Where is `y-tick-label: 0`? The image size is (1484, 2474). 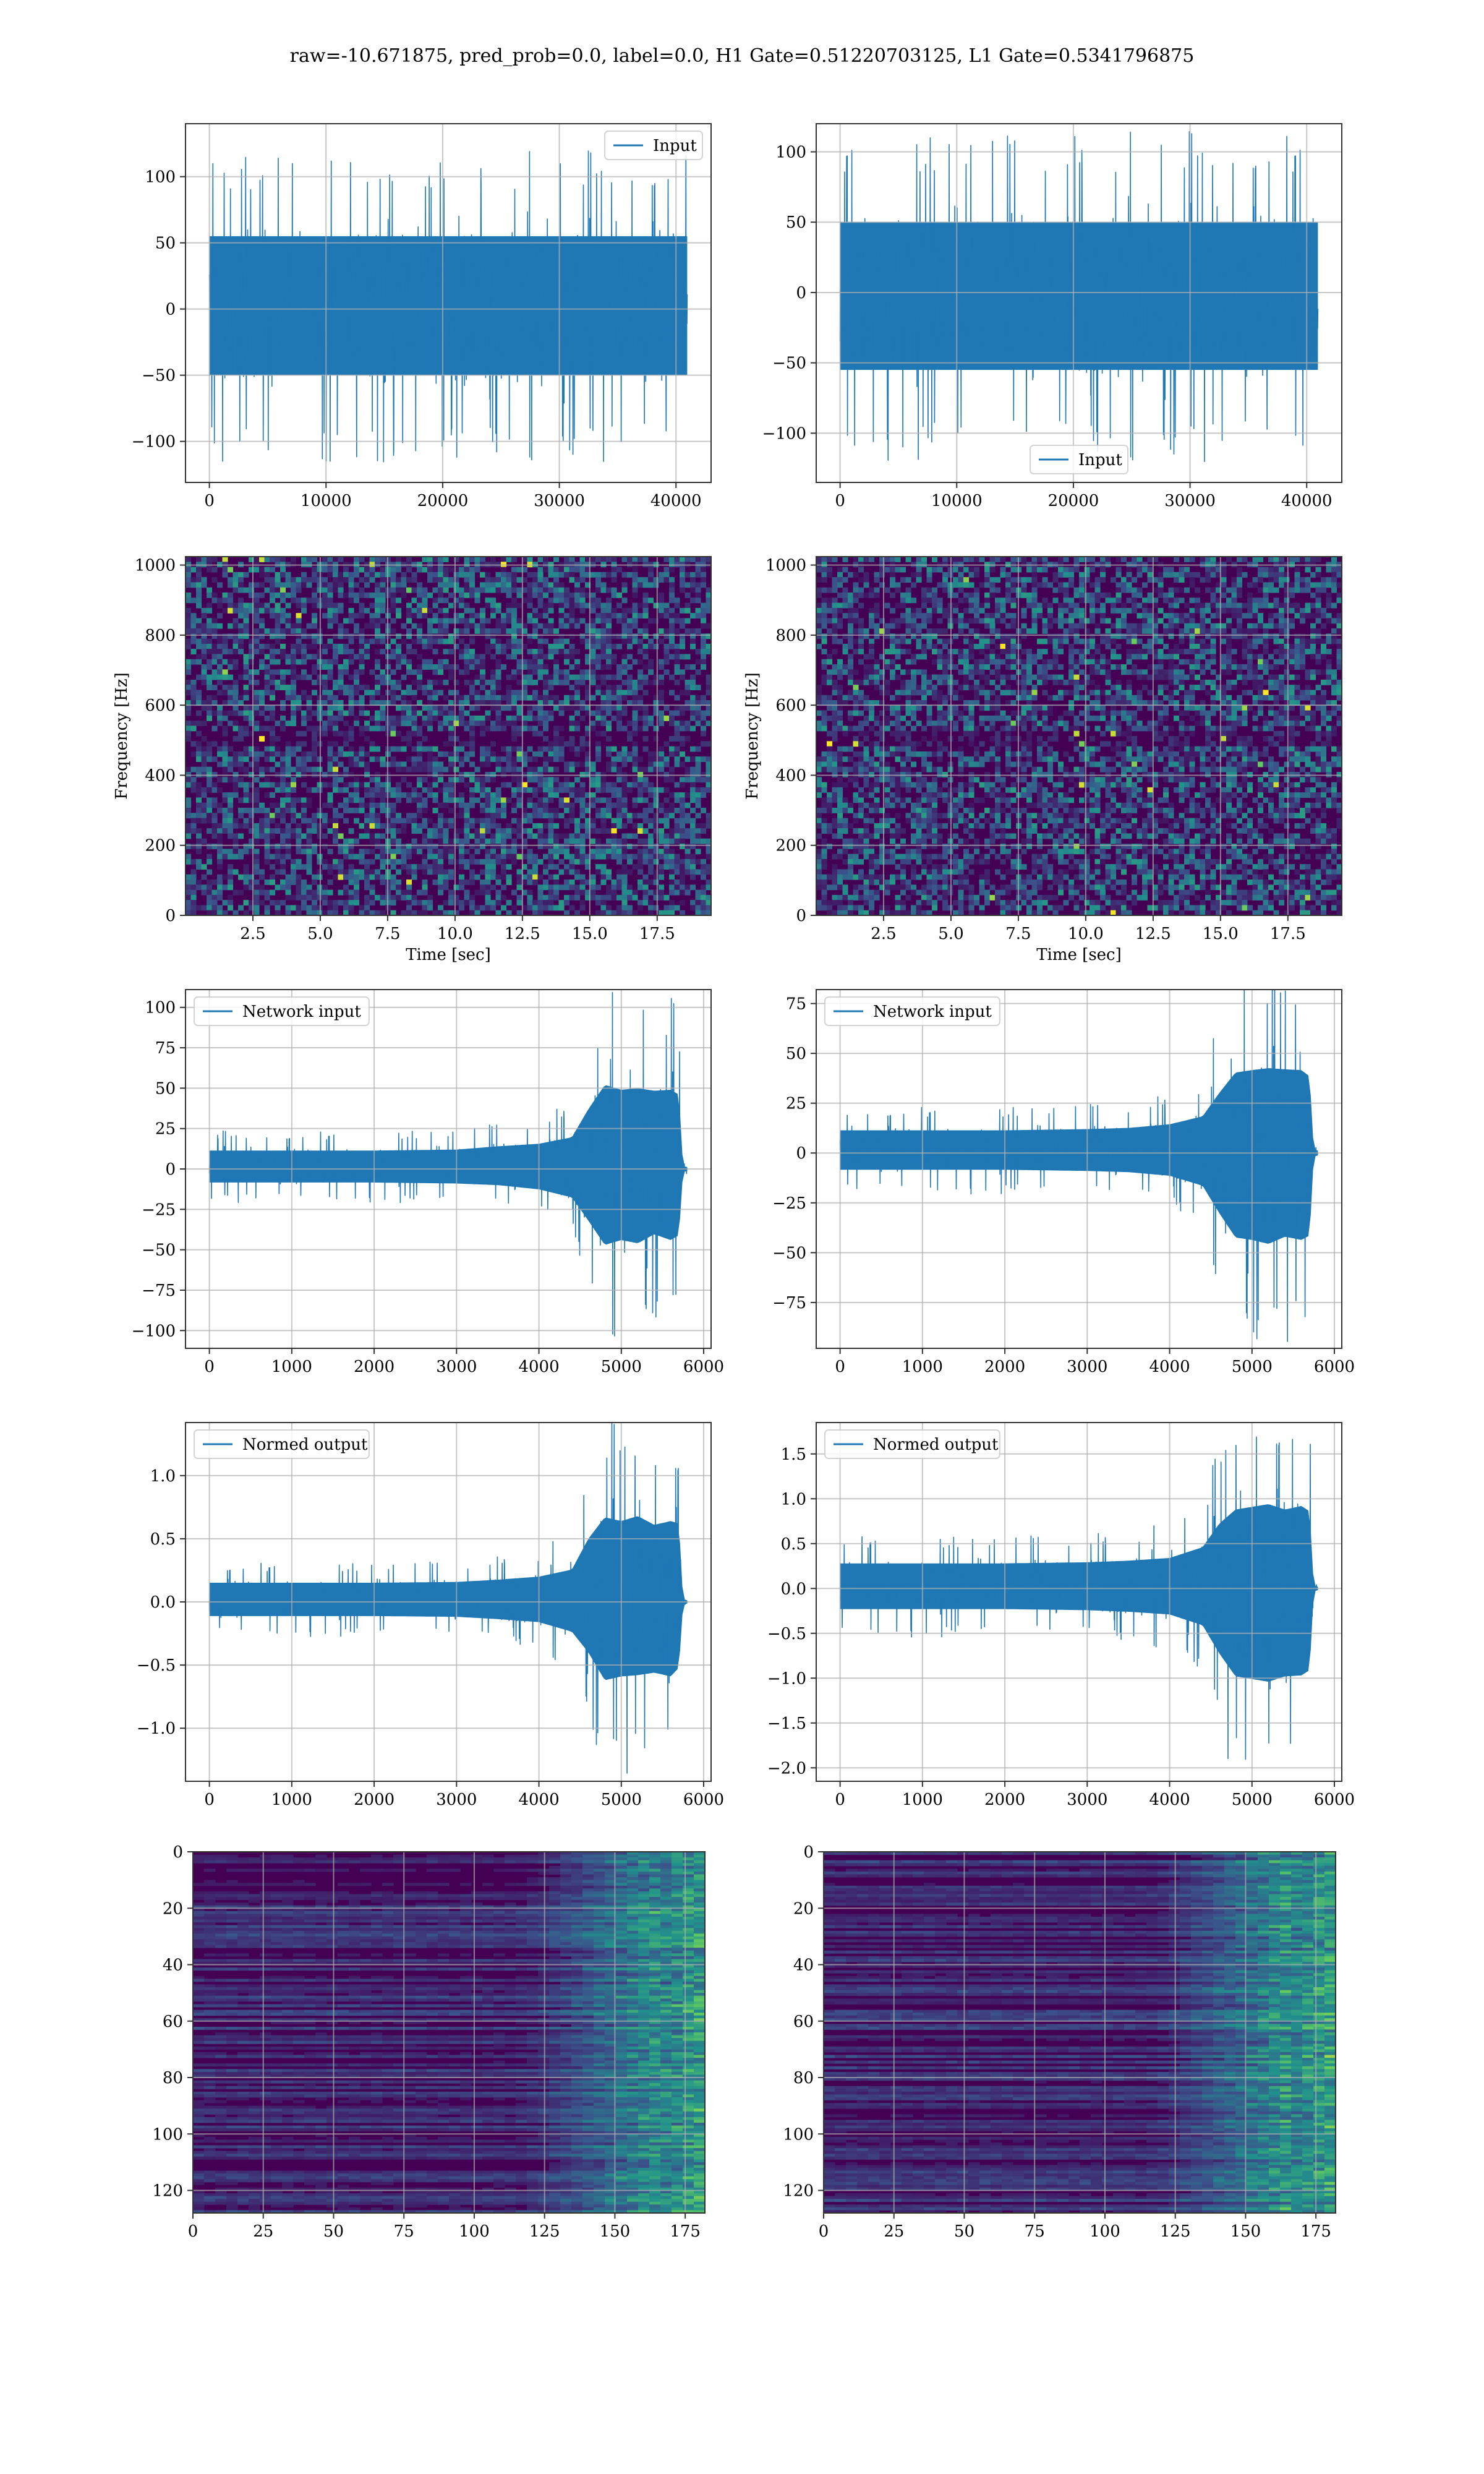 y-tick-label: 0 is located at coordinates (170, 916).